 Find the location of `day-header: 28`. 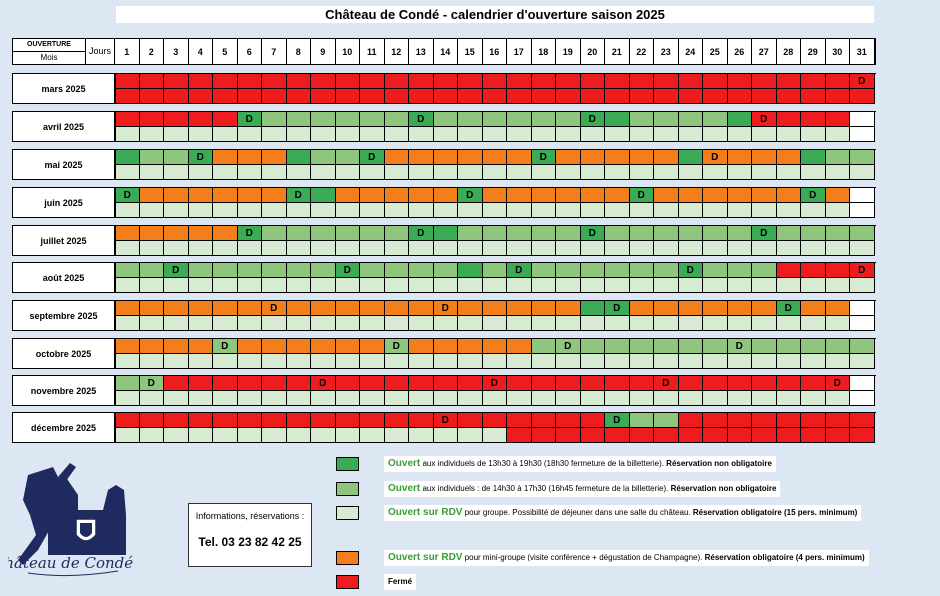

day-header: 28 is located at coordinates (788, 51).